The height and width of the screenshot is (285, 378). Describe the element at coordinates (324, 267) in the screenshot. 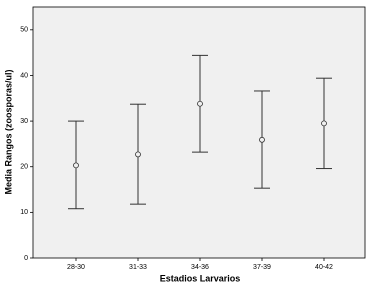

I see `x-tick-label: 40-42` at that location.